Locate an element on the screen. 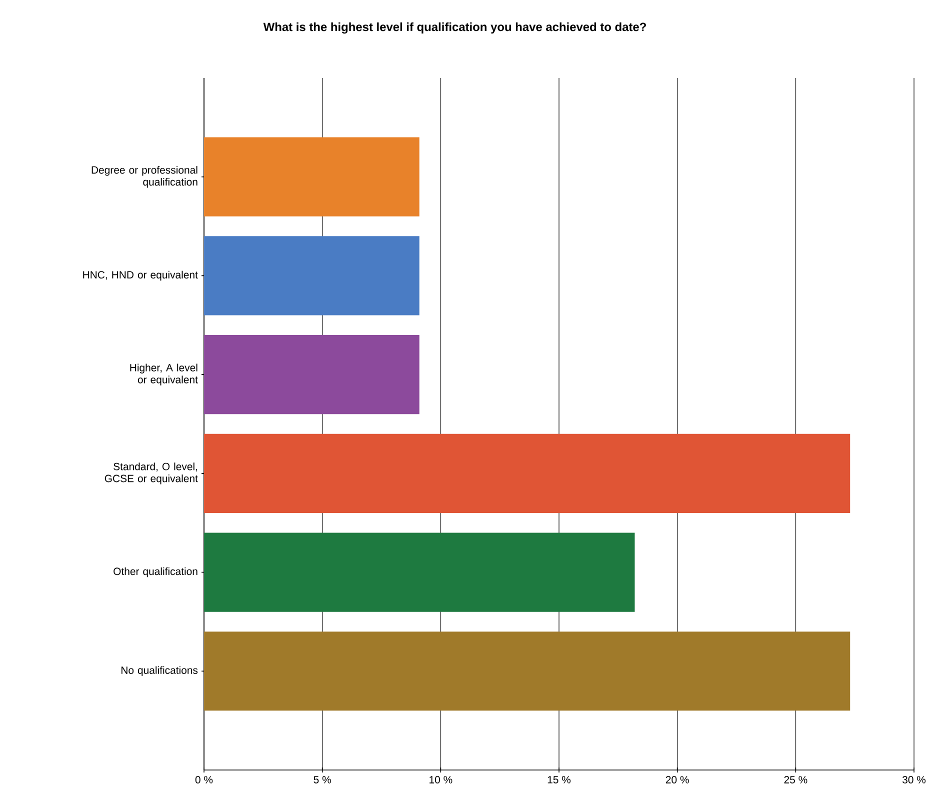  y-tick-label: Standard, O level, GCSE or equivalent is located at coordinates (151, 473).